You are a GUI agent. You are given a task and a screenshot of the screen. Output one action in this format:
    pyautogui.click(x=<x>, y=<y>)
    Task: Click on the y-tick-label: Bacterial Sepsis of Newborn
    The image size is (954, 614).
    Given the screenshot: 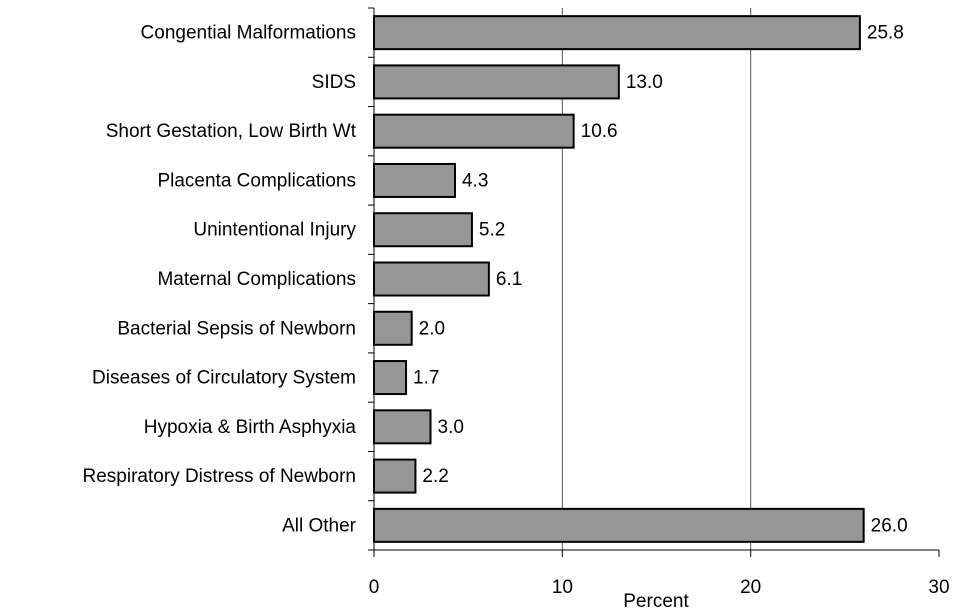 What is the action you would take?
    pyautogui.click(x=236, y=328)
    